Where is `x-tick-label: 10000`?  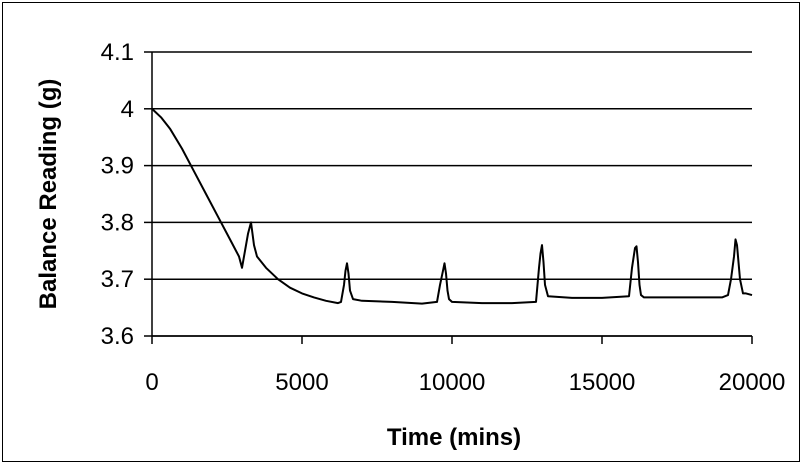 x-tick-label: 10000 is located at coordinates (452, 382).